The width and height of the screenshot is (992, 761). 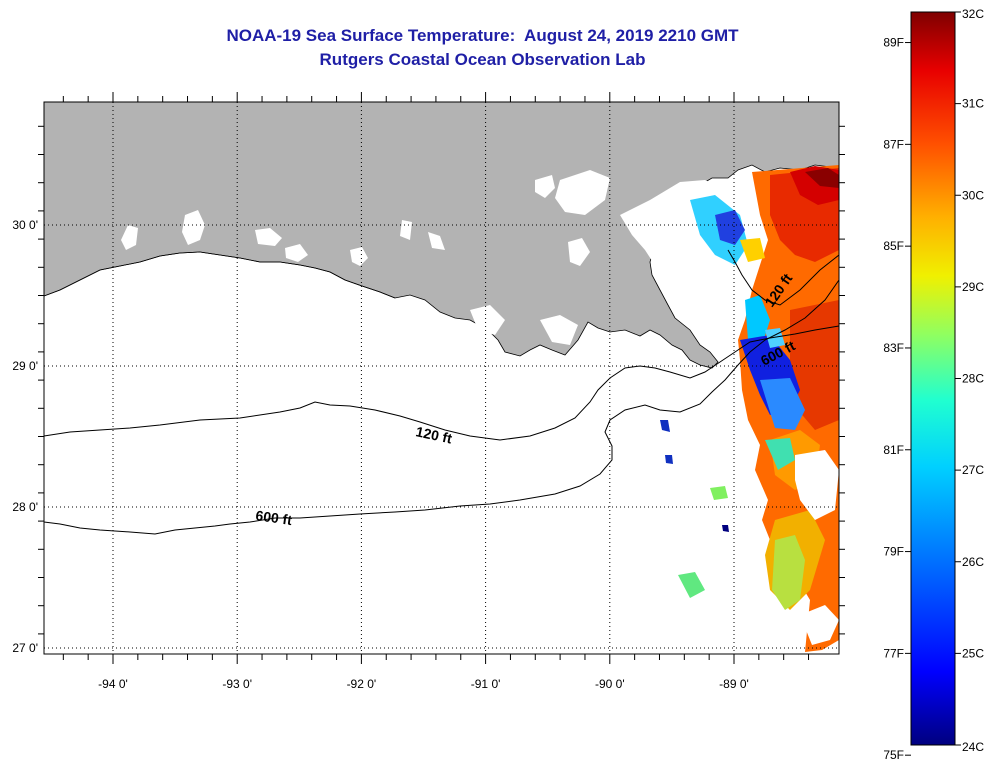 I want to click on celsius-label: 32C, so click(x=973, y=14).